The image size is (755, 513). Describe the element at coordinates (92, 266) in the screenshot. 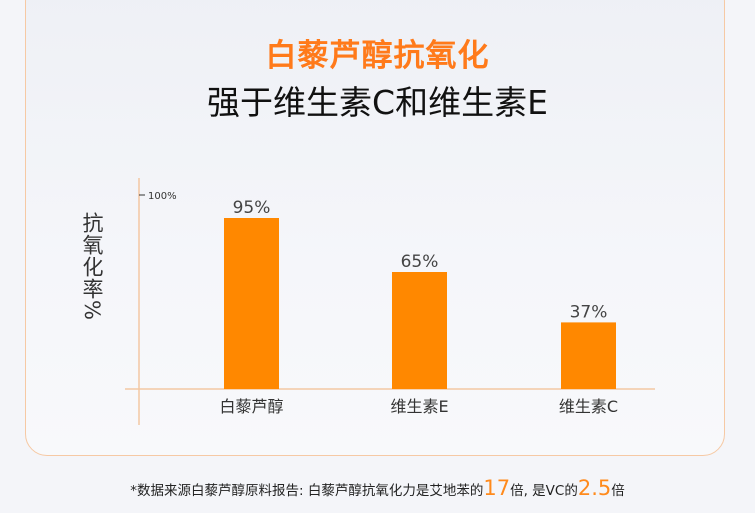

I see `y-axis-label: 抗氧化率%` at that location.